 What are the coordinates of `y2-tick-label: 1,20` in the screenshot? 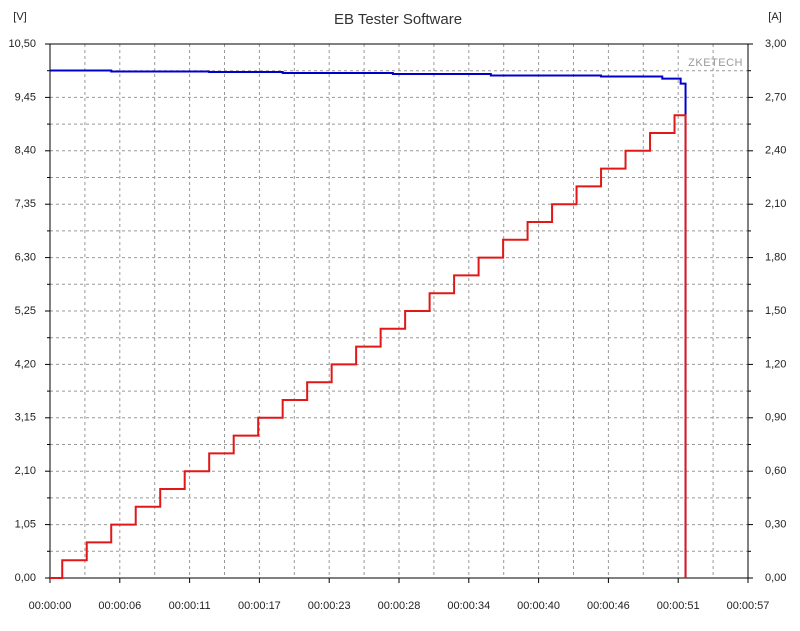 It's located at (775, 364).